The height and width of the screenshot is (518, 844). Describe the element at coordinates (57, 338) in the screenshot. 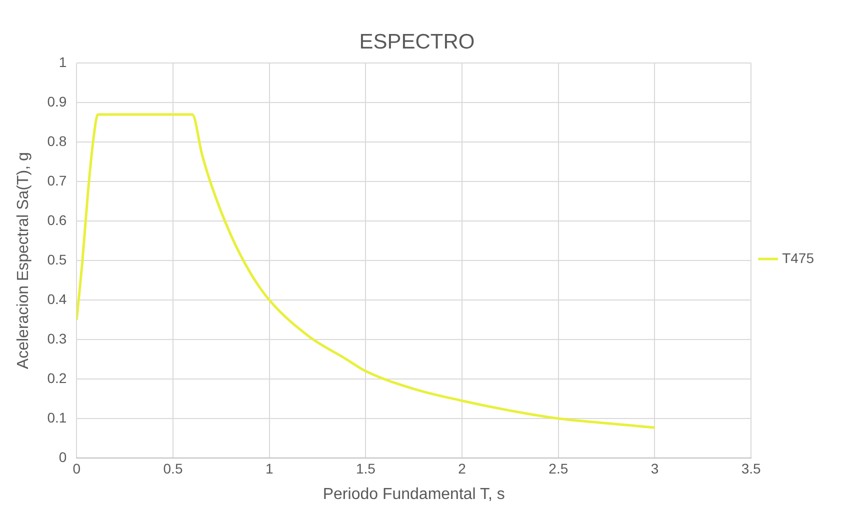

I see `y-tick-label: 0.3` at that location.